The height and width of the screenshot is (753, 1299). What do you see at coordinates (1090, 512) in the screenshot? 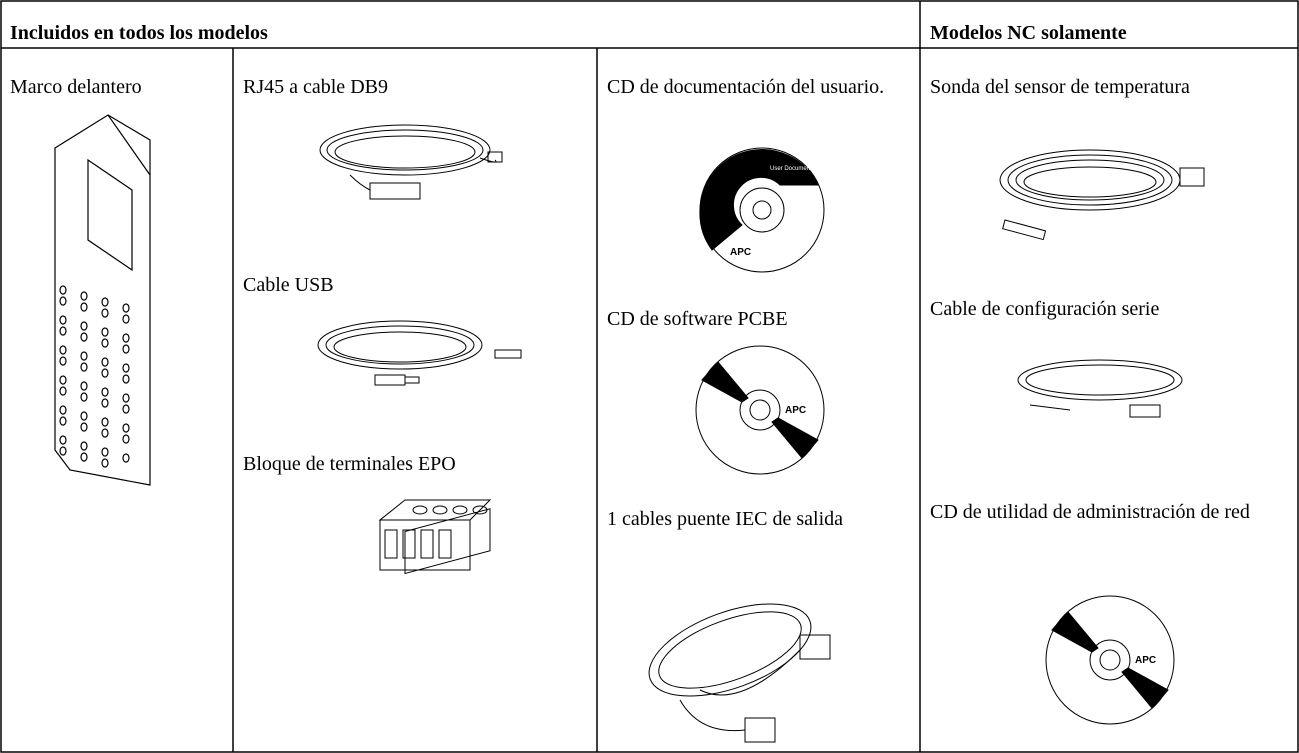
I see `item-label: CD de utilidad de administración de red` at bounding box center [1090, 512].